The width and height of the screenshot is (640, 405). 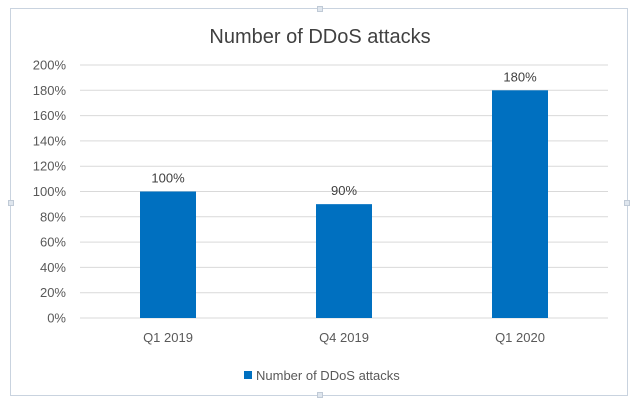 What do you see at coordinates (50, 90) in the screenshot?
I see `y-tick-label: 180%` at bounding box center [50, 90].